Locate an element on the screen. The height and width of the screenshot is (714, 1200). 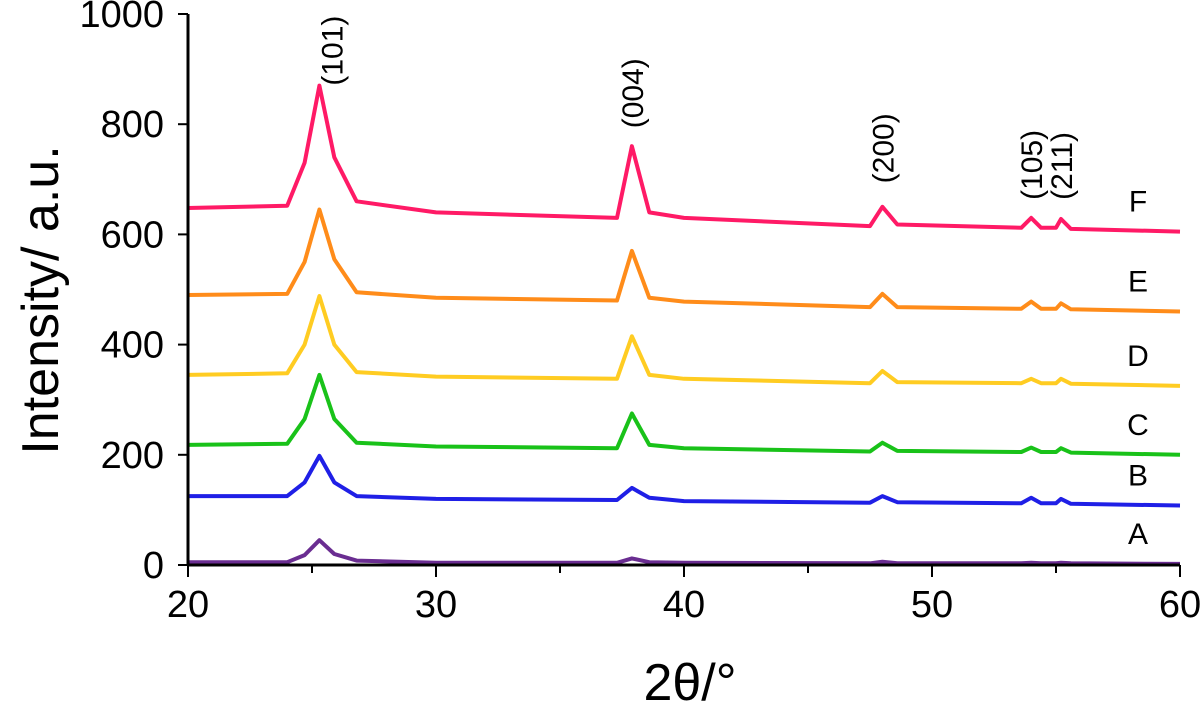
series-label-E: E is located at coordinates (1138, 282).